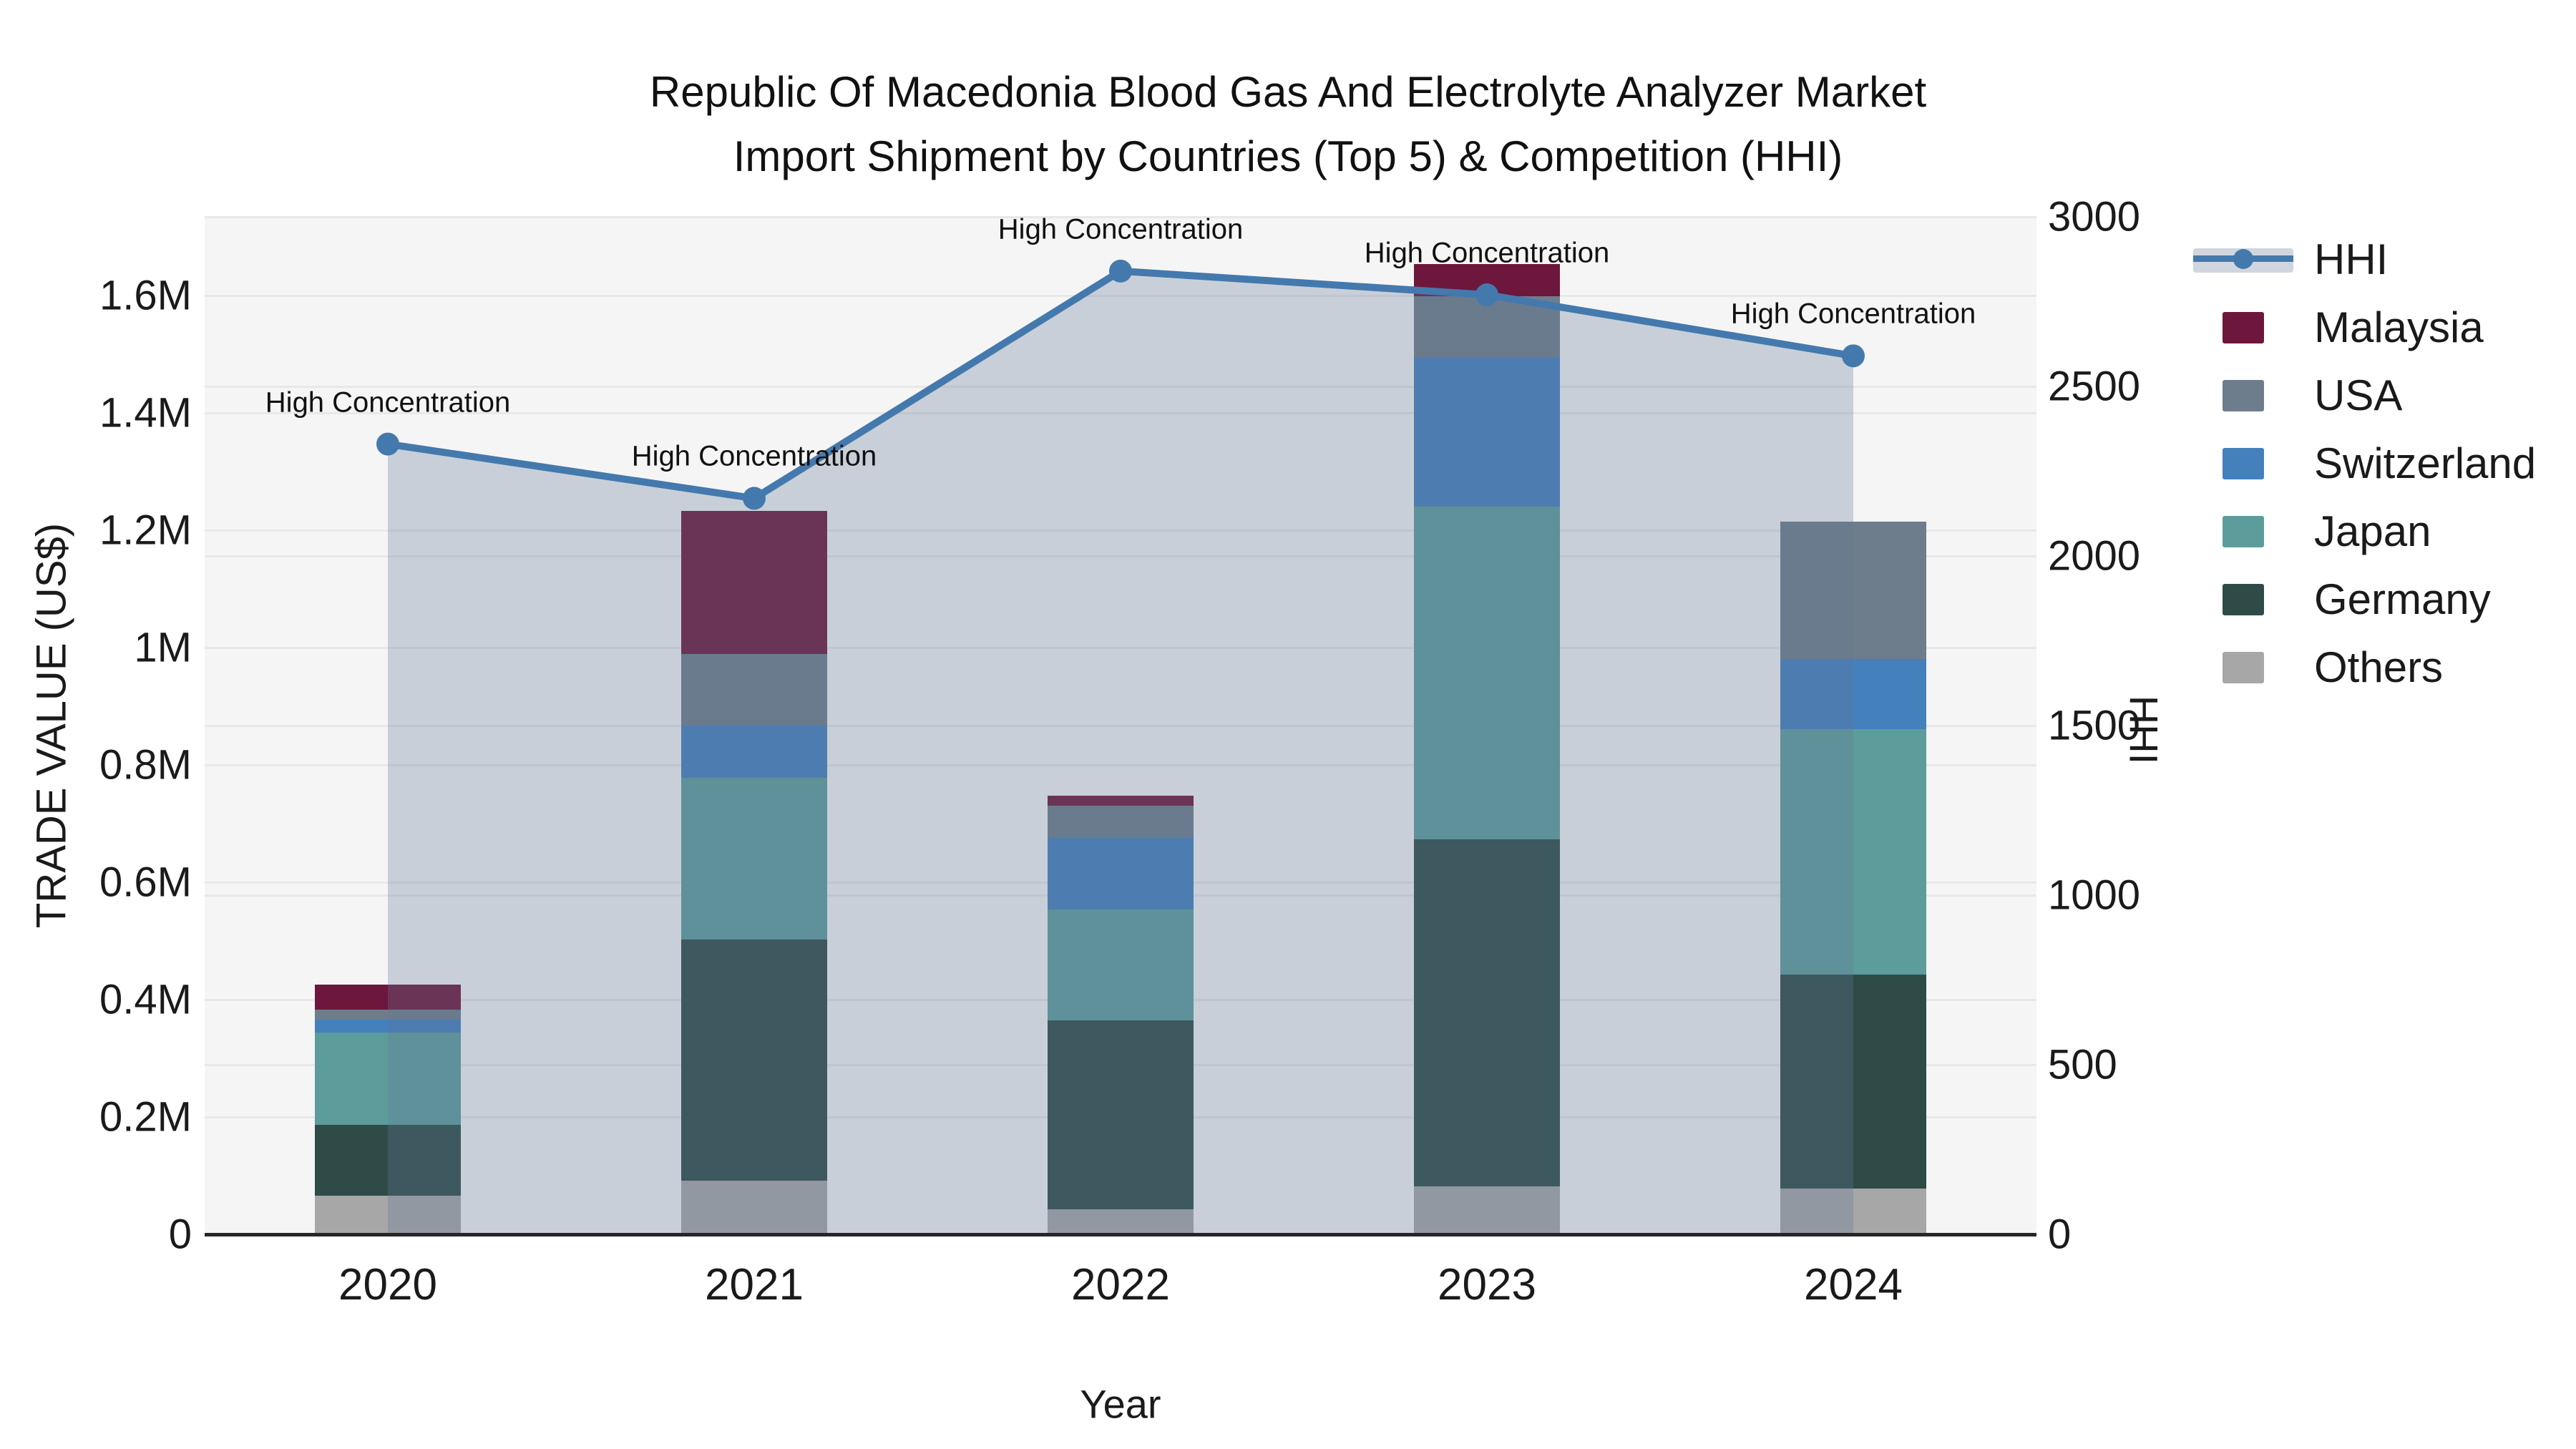 The height and width of the screenshot is (1449, 2576). What do you see at coordinates (1853, 1284) in the screenshot?
I see `x-tick-2024: 2024` at bounding box center [1853, 1284].